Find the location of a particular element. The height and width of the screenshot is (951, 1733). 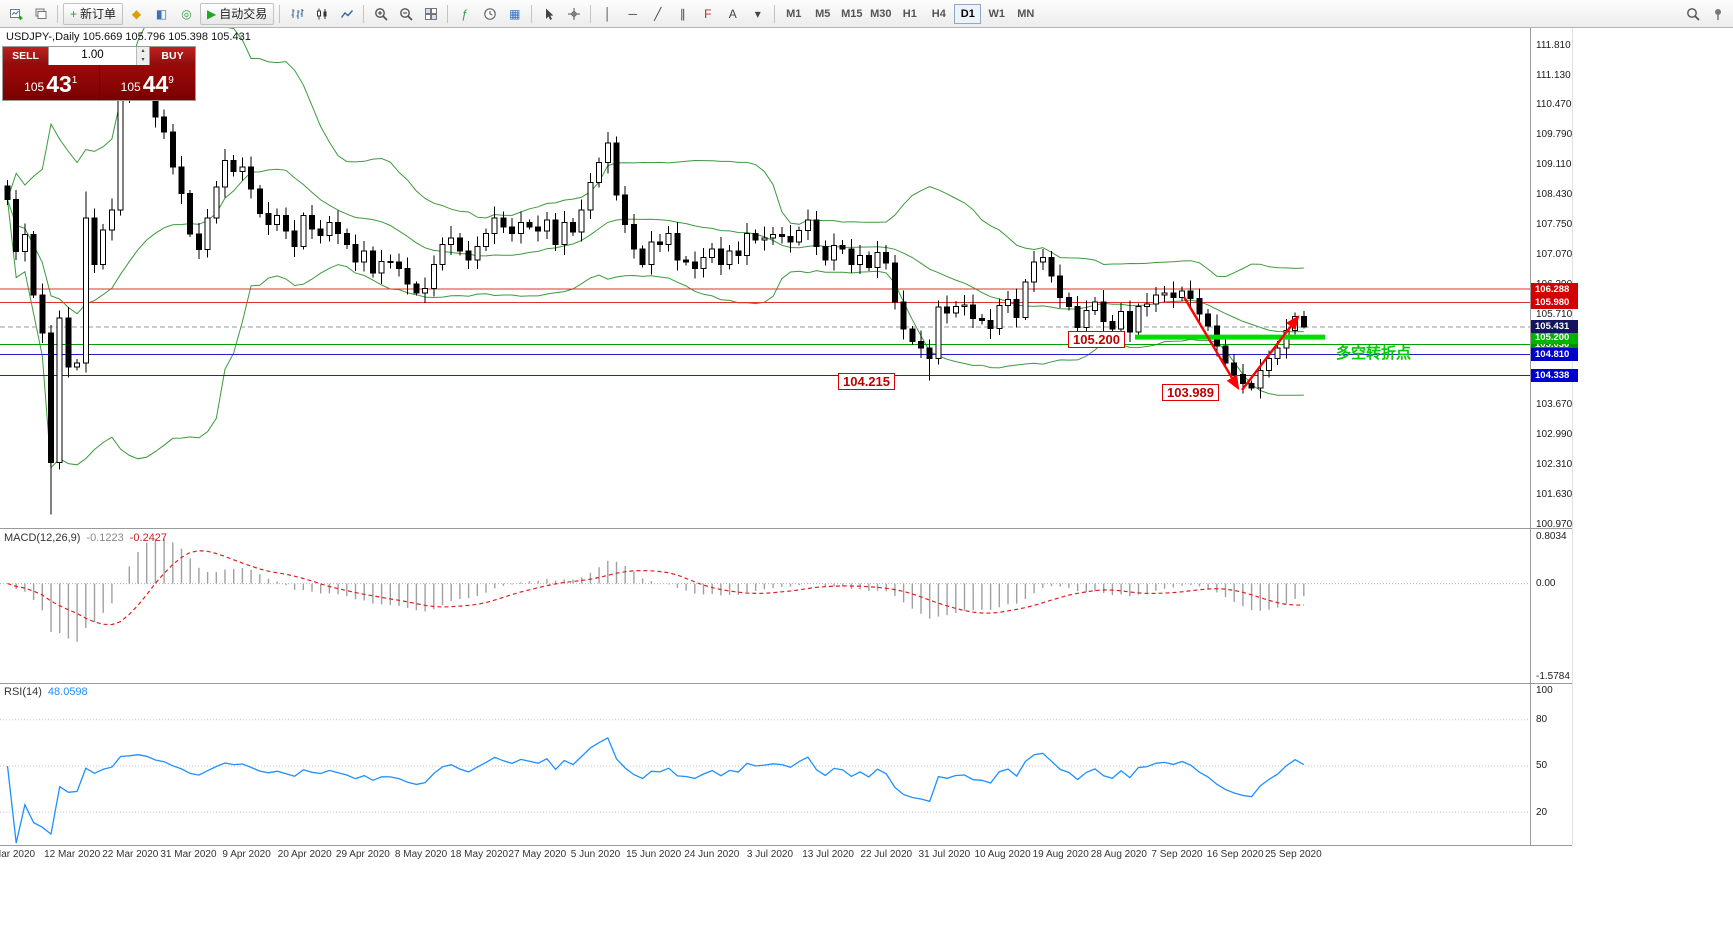

vertical-line-button-icon: │ is located at coordinates (608, 13).